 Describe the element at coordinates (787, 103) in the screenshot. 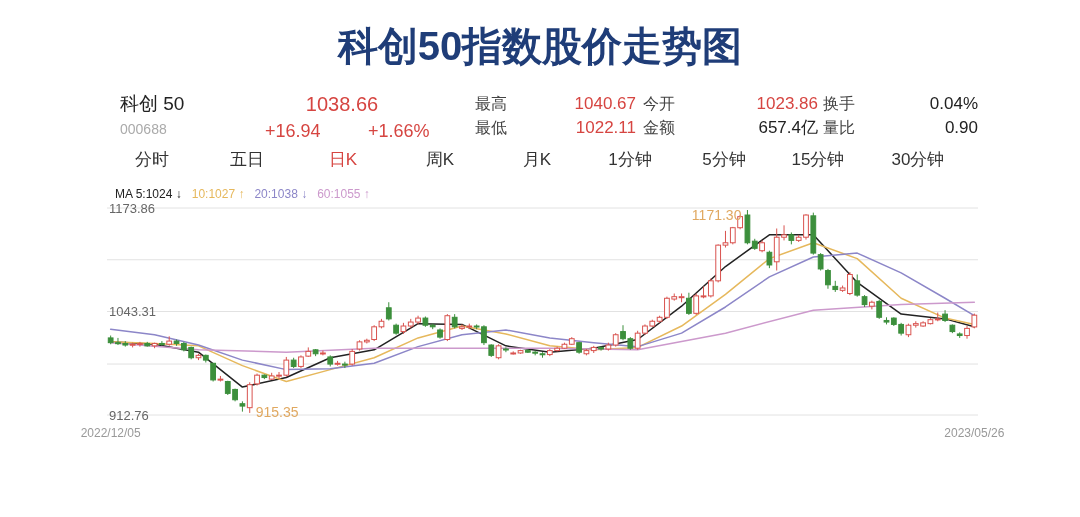

I see `text: 1023.86` at that location.